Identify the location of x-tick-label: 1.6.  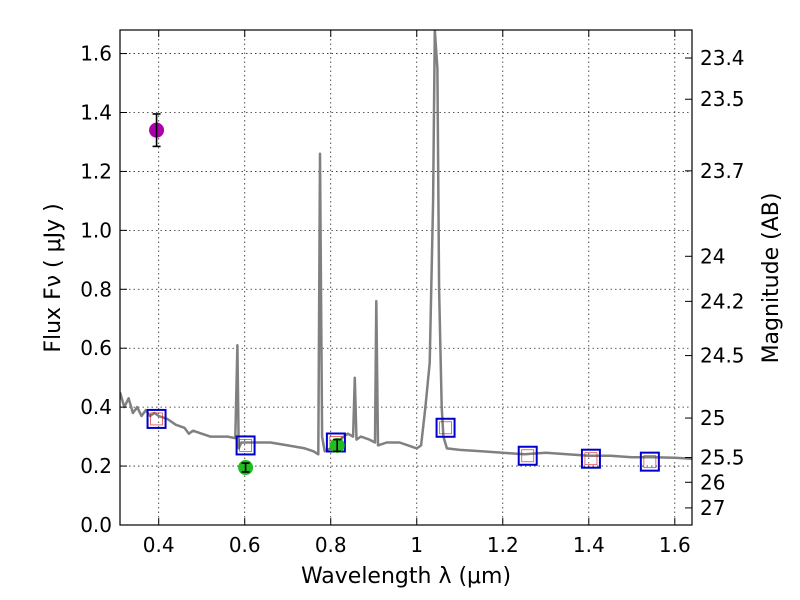
(675, 545).